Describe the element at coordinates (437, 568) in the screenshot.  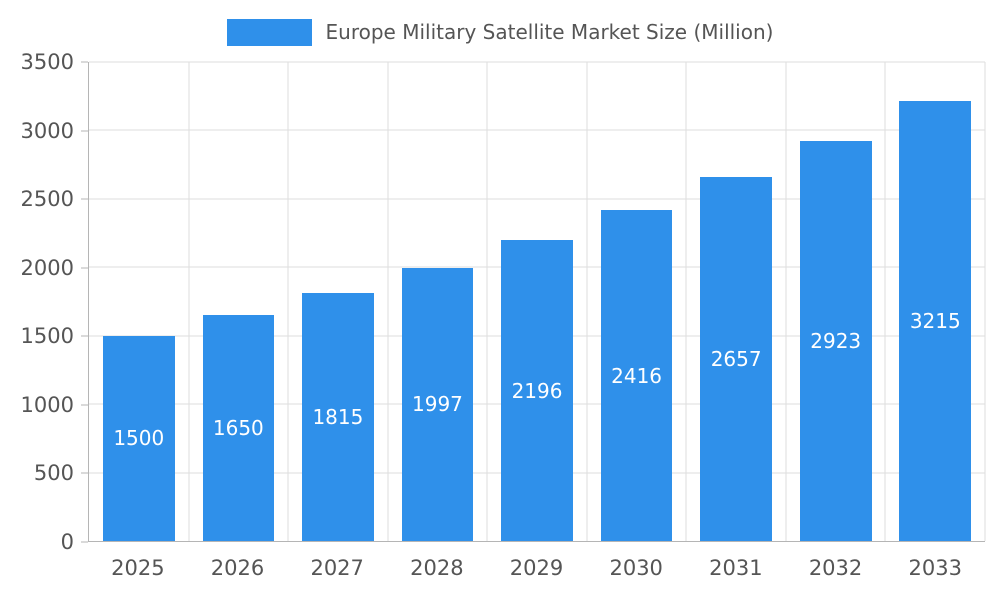
I see `x-axis-label: 2028` at that location.